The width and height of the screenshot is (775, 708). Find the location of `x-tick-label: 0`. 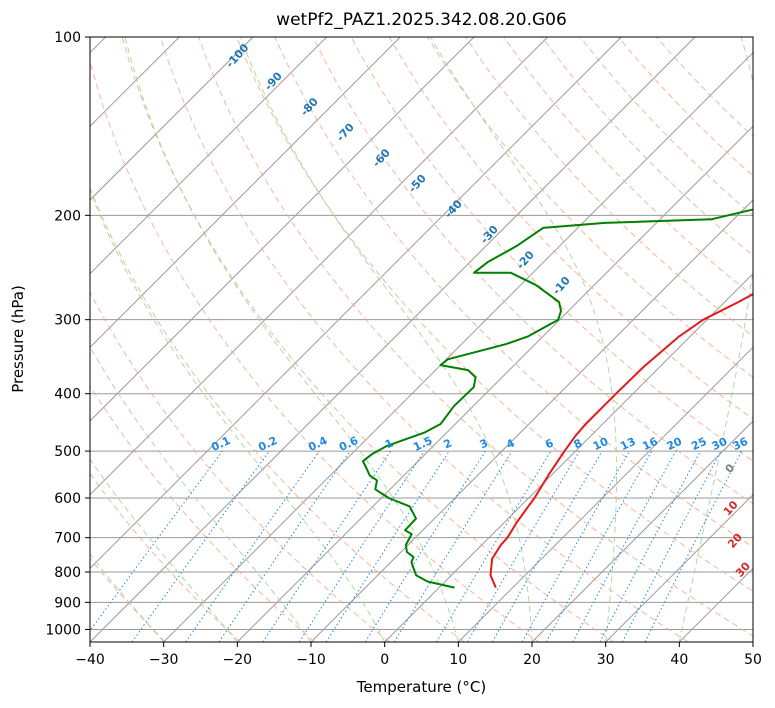

x-tick-label: 0 is located at coordinates (384, 660).